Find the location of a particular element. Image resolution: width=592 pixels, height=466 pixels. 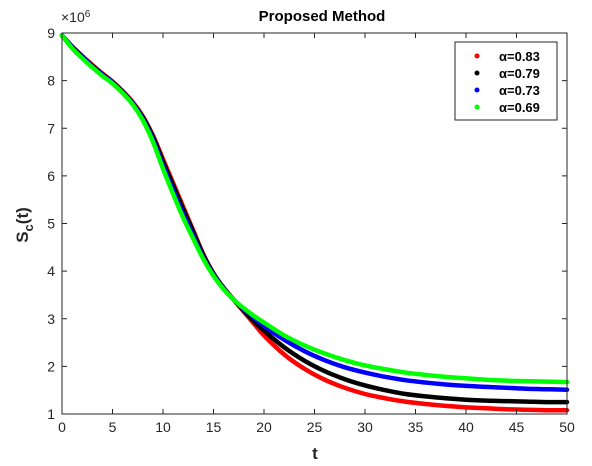

x-tick-label: 20 is located at coordinates (264, 427).